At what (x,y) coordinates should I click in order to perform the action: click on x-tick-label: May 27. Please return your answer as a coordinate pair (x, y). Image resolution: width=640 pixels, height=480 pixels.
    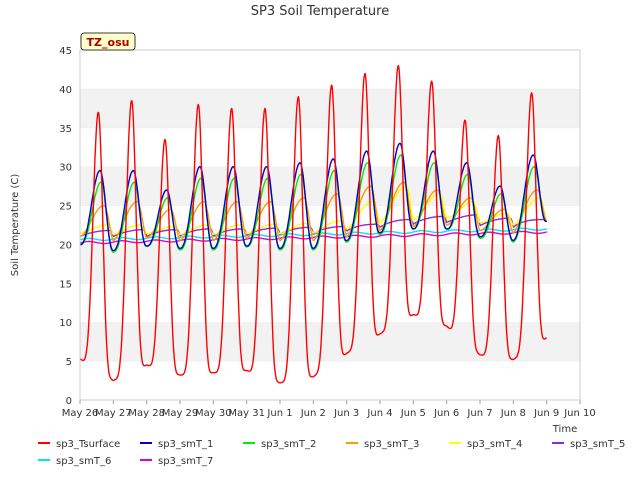
    Looking at the image, I should click on (113, 413).